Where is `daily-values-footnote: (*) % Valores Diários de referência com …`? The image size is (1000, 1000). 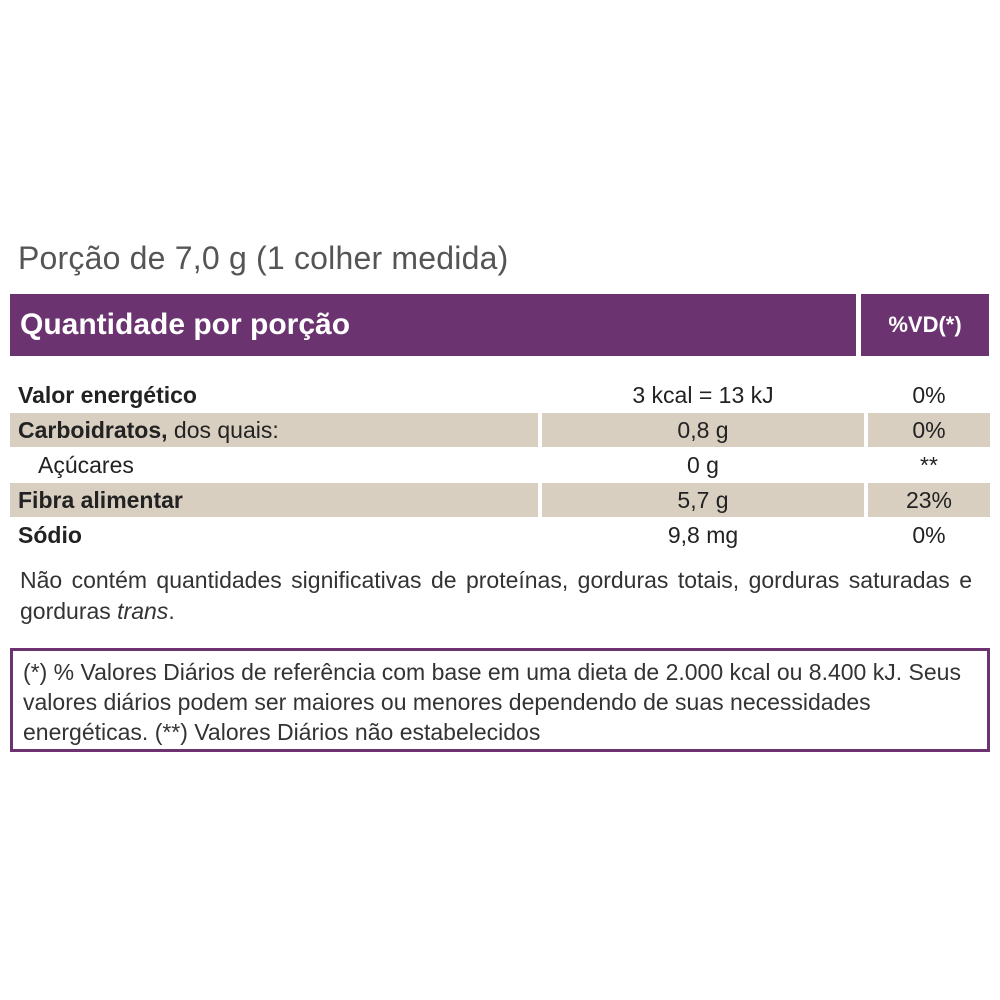 daily-values-footnote: (*) % Valores Diários de referência com … is located at coordinates (500, 700).